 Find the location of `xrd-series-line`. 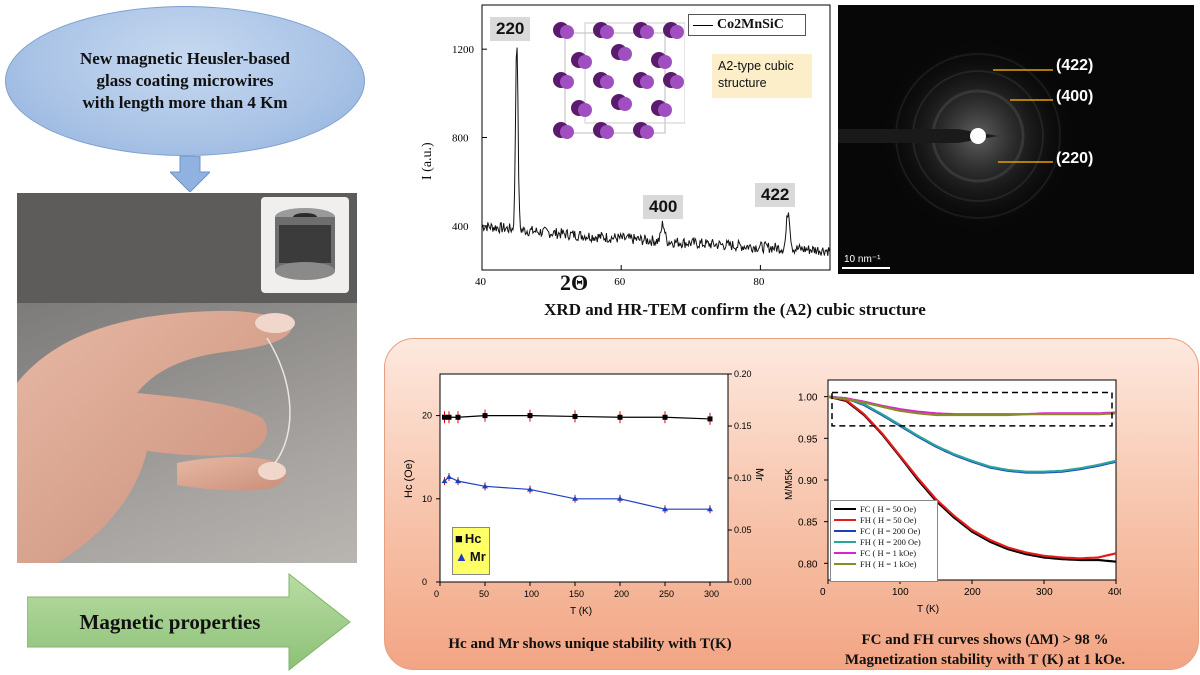

xrd-series-line is located at coordinates (655, 151).